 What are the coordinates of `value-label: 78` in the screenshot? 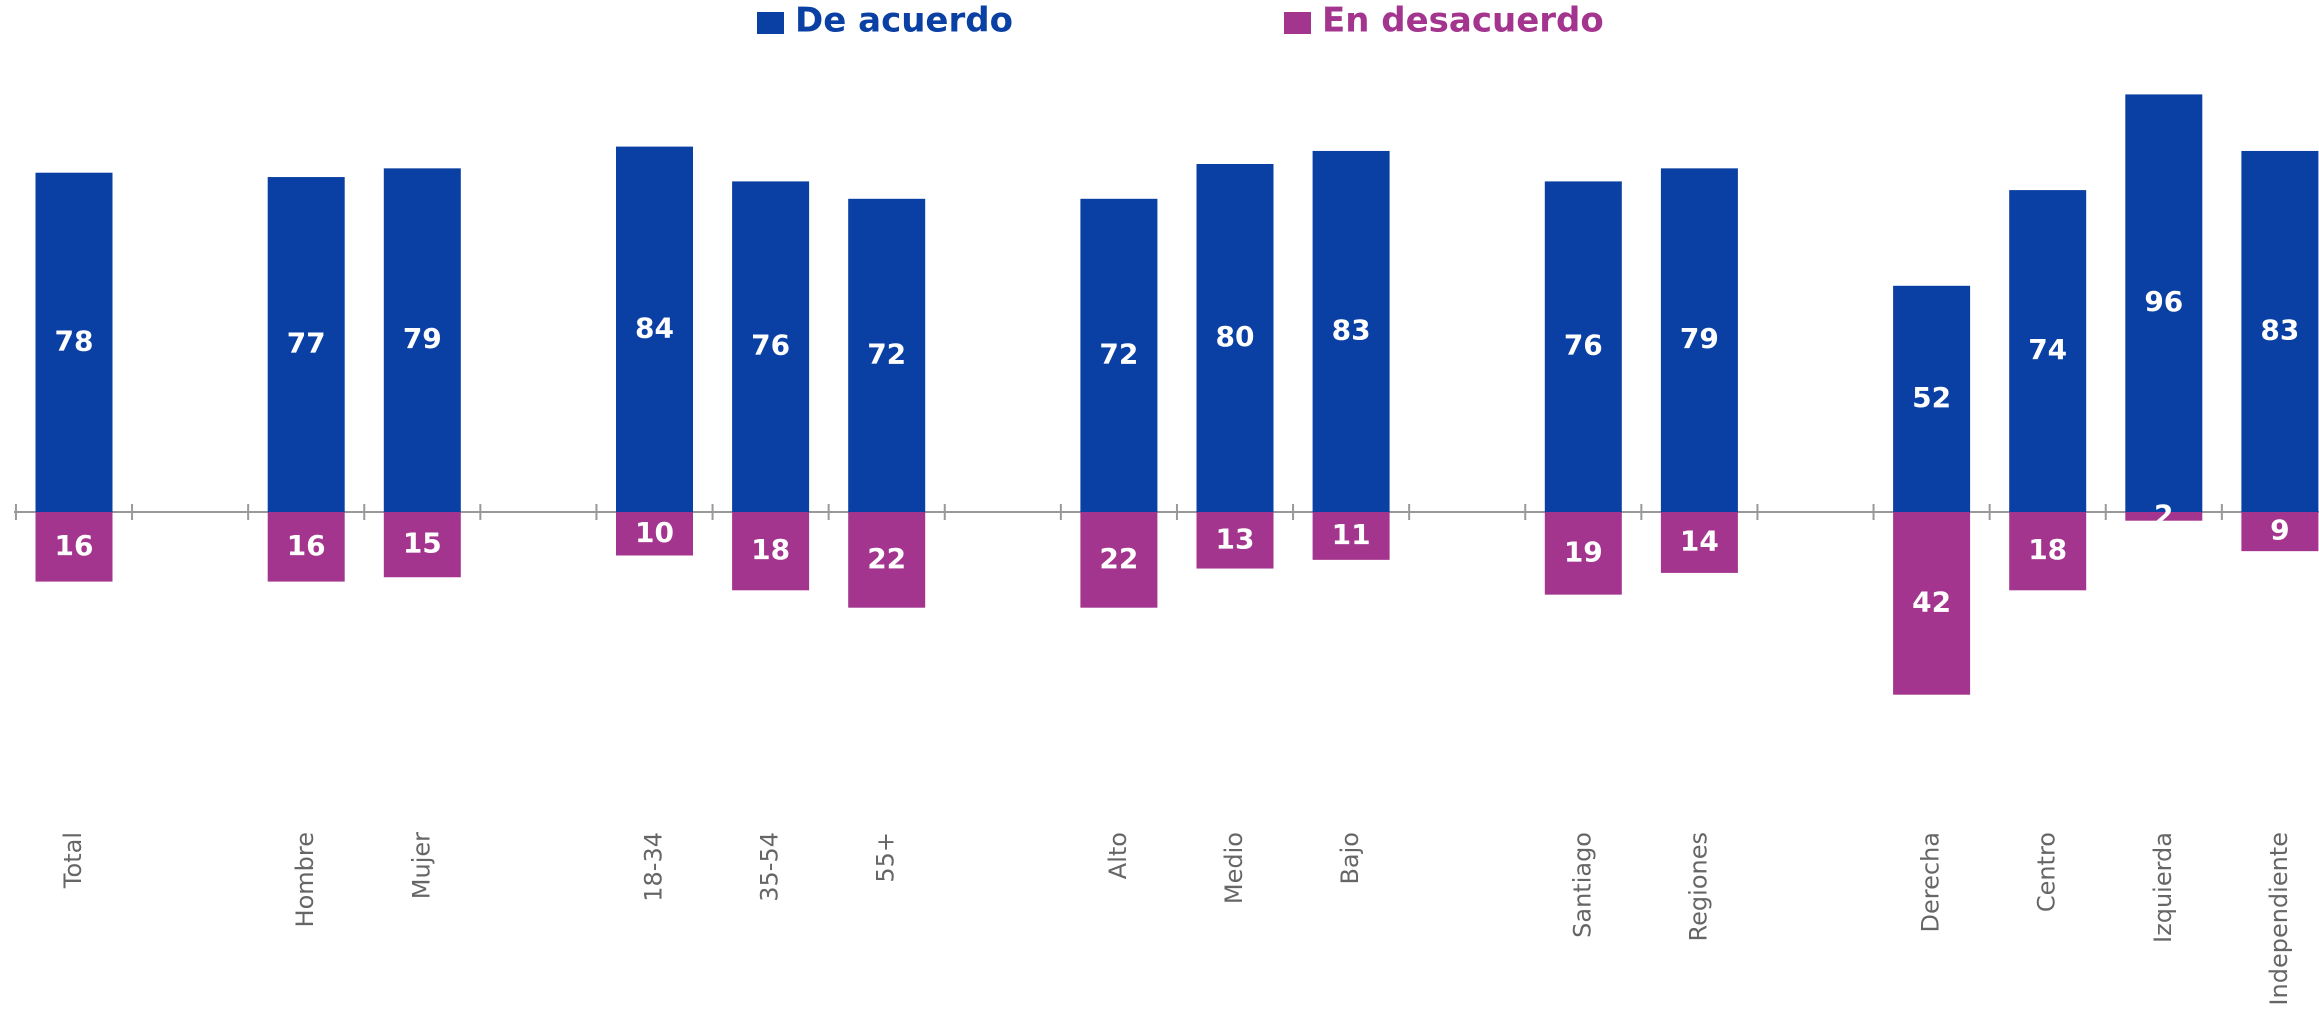 It's located at (74, 340).